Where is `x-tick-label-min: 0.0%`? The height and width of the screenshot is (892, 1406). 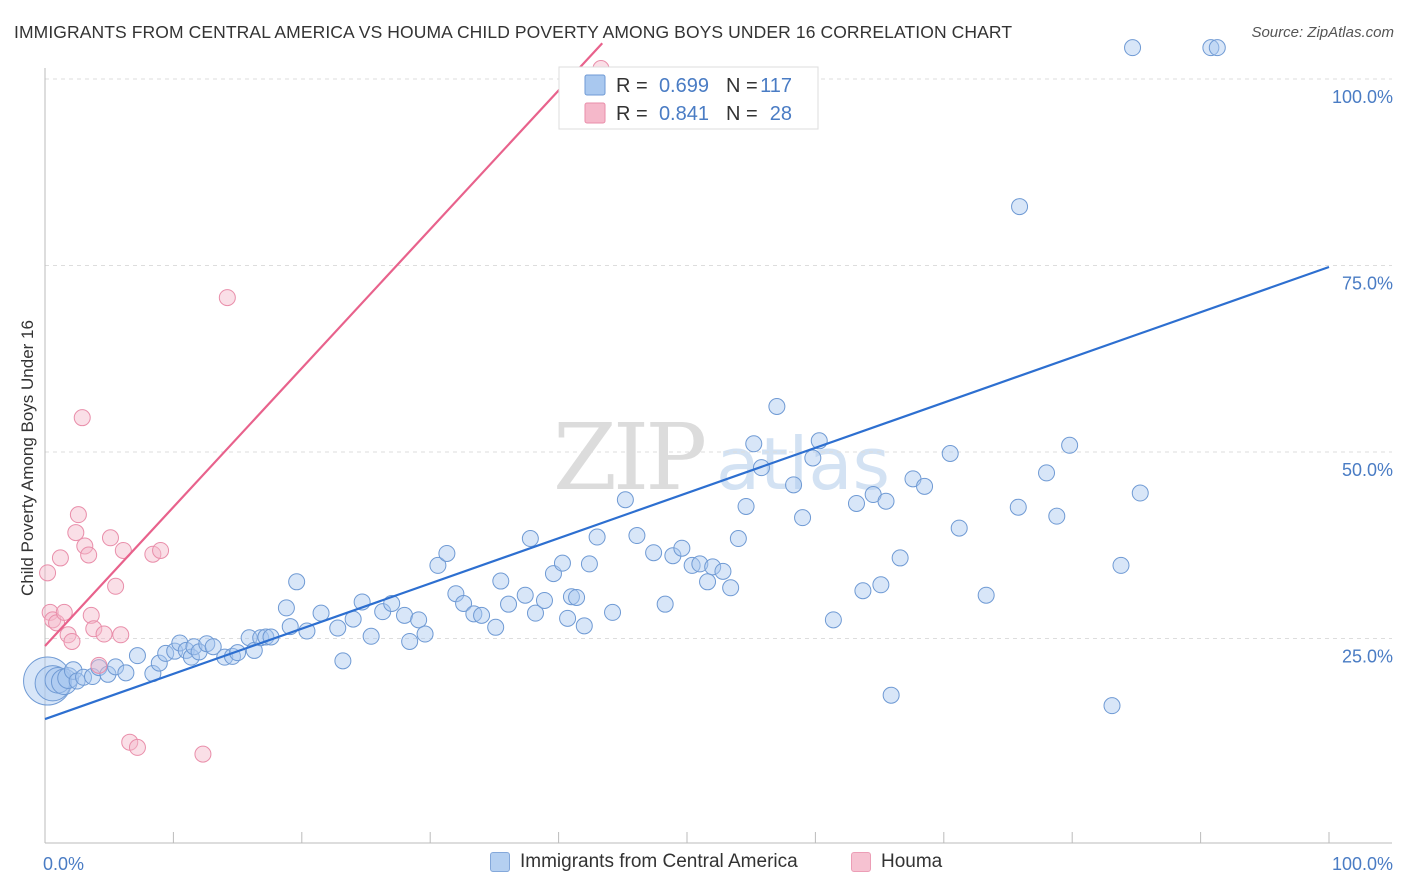 x-tick-label-min: 0.0% is located at coordinates (63, 864).